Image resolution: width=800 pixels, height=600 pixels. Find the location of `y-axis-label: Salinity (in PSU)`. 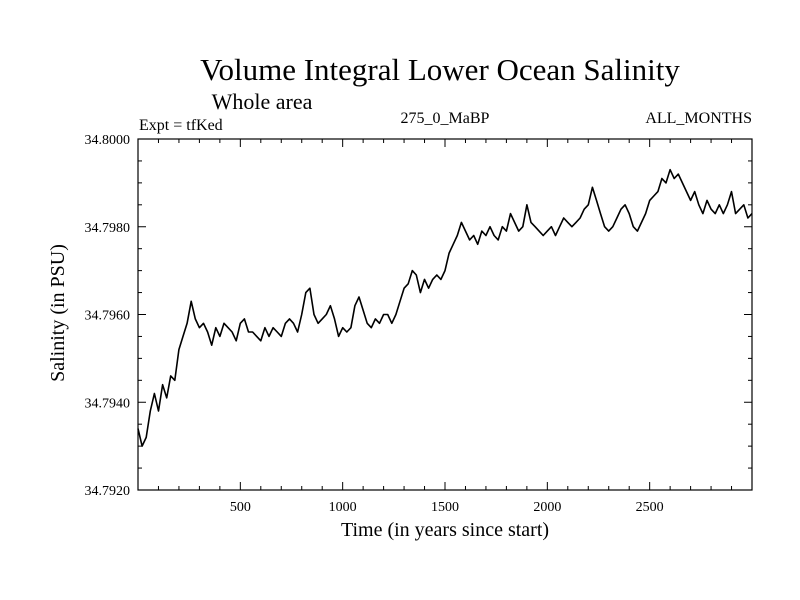

y-axis-label: Salinity (in PSU) is located at coordinates (58, 313).